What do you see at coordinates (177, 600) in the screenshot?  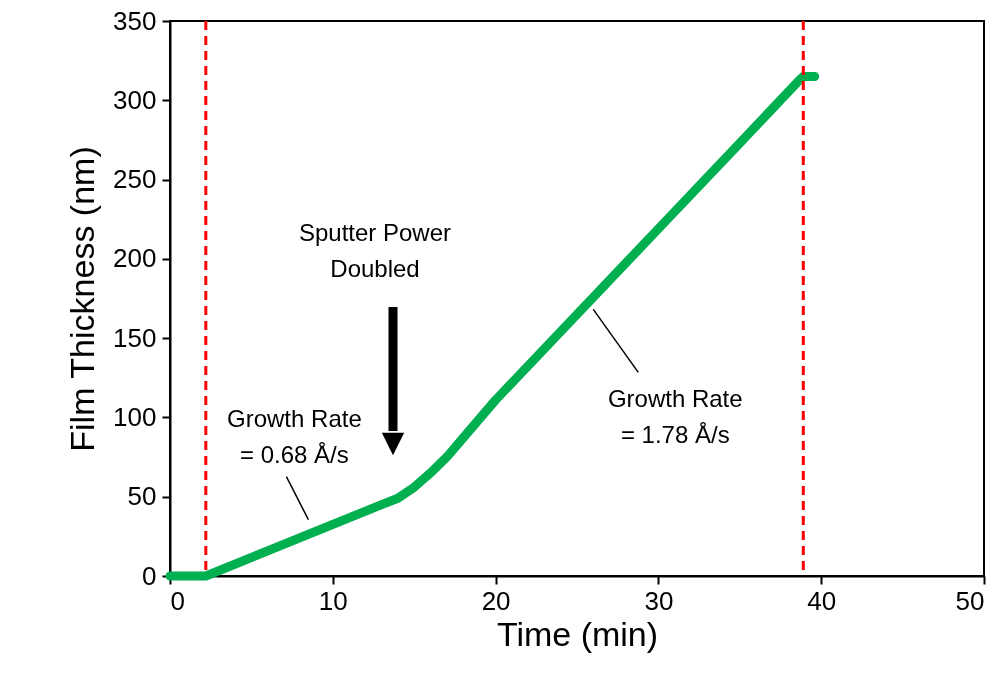 I see `x-tick-label: 0` at bounding box center [177, 600].